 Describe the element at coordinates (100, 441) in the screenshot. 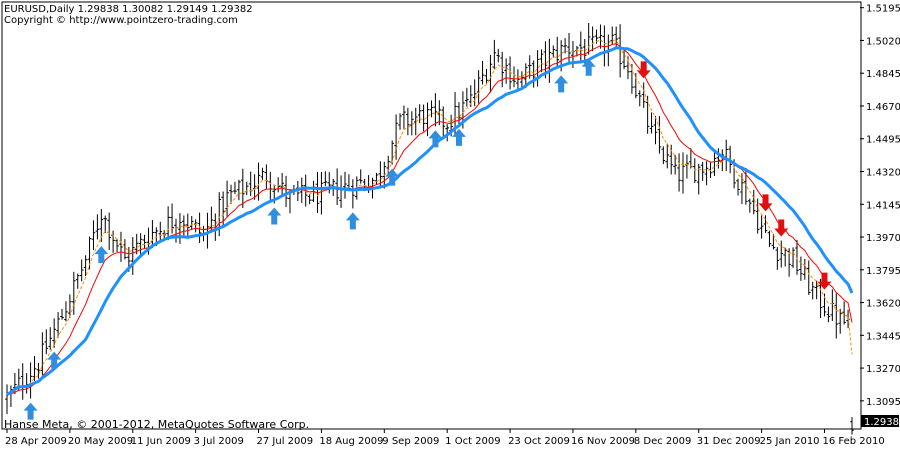

I see `x-tick-label: 20 May 2009` at that location.